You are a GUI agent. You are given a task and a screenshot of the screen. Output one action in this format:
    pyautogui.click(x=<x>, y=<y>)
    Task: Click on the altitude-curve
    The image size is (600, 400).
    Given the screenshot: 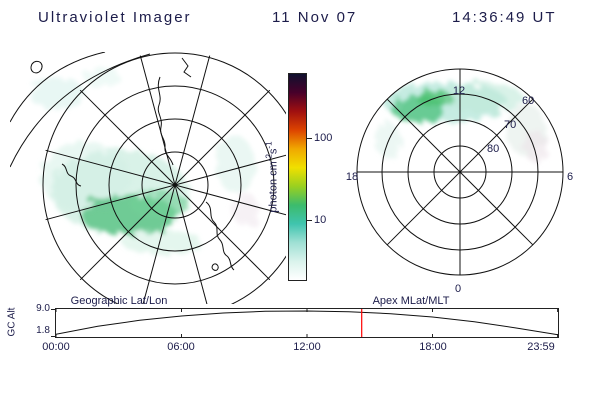 What is the action you would take?
    pyautogui.click(x=307, y=323)
    